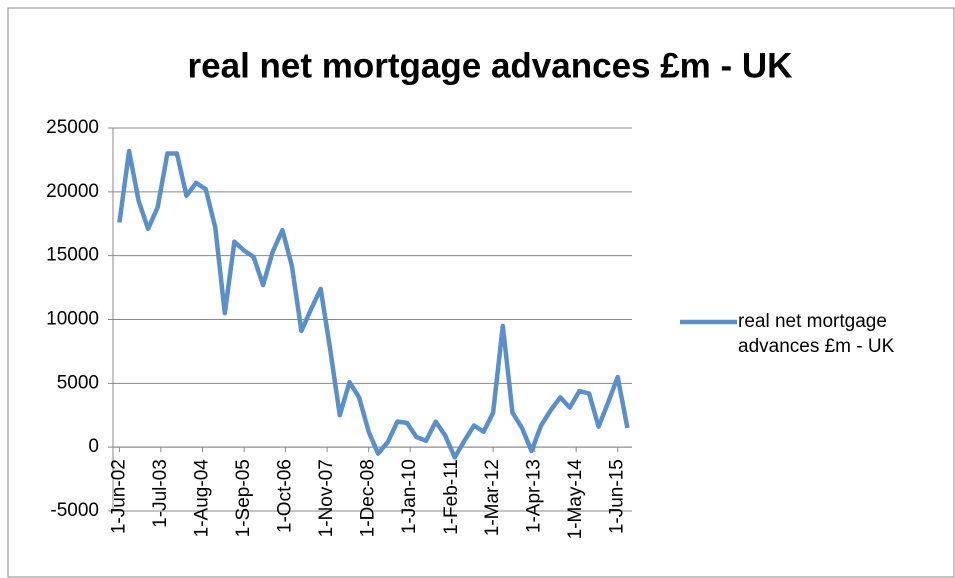 Image resolution: width=955 pixels, height=578 pixels. What do you see at coordinates (490, 65) in the screenshot?
I see `chart-title: real net mortgage advances £m - UK` at bounding box center [490, 65].